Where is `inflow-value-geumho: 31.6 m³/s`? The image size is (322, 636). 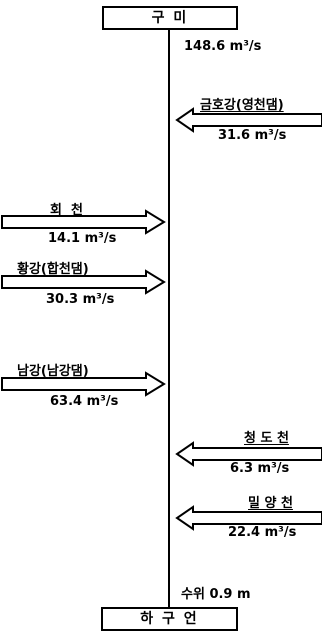 inflow-value-geumho: 31.6 m³/s is located at coordinates (252, 135).